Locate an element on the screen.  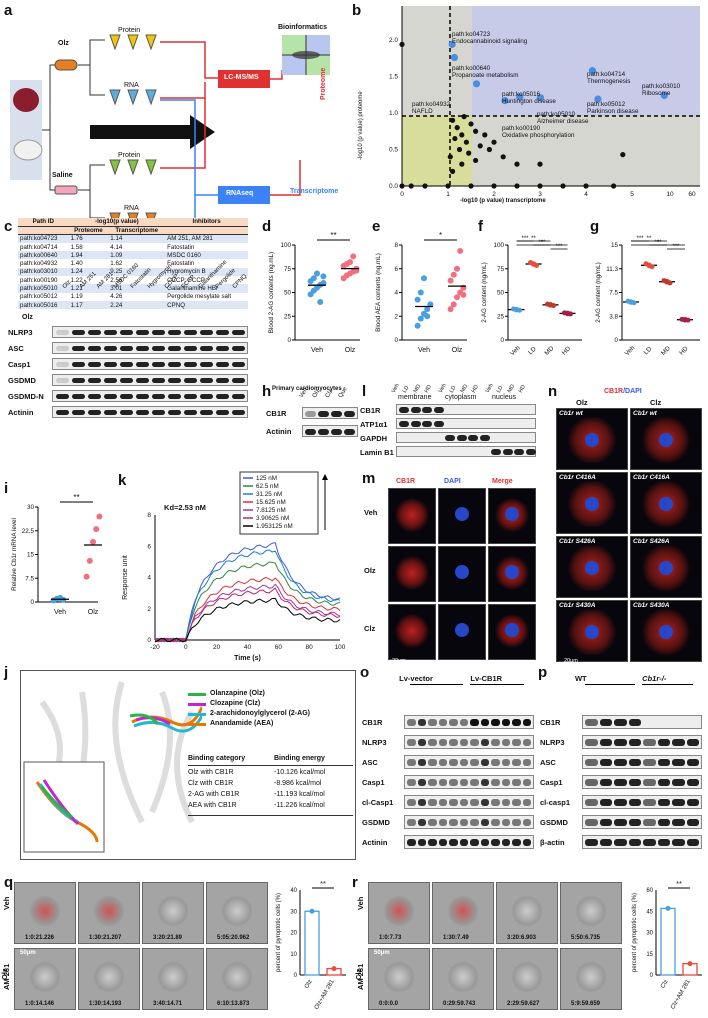
h-band is located at coordinates (336, 432).